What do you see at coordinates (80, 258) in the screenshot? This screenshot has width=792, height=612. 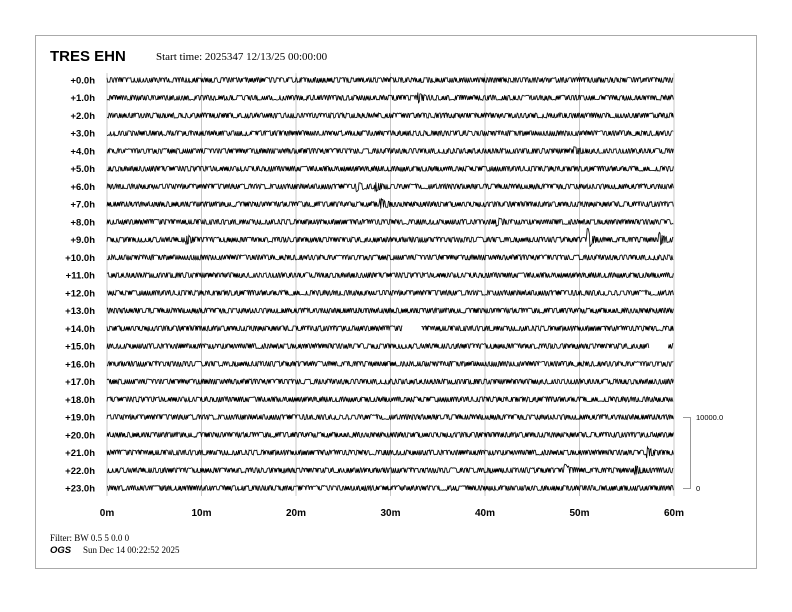 I see `row-label: +10.0h` at bounding box center [80, 258].